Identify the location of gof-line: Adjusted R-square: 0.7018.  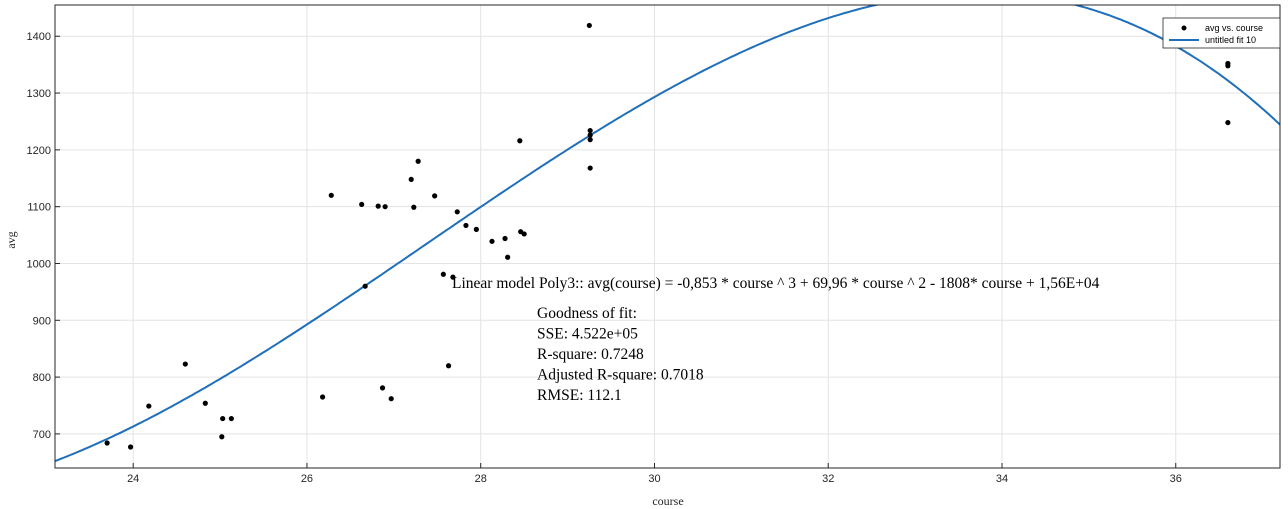
(620, 375).